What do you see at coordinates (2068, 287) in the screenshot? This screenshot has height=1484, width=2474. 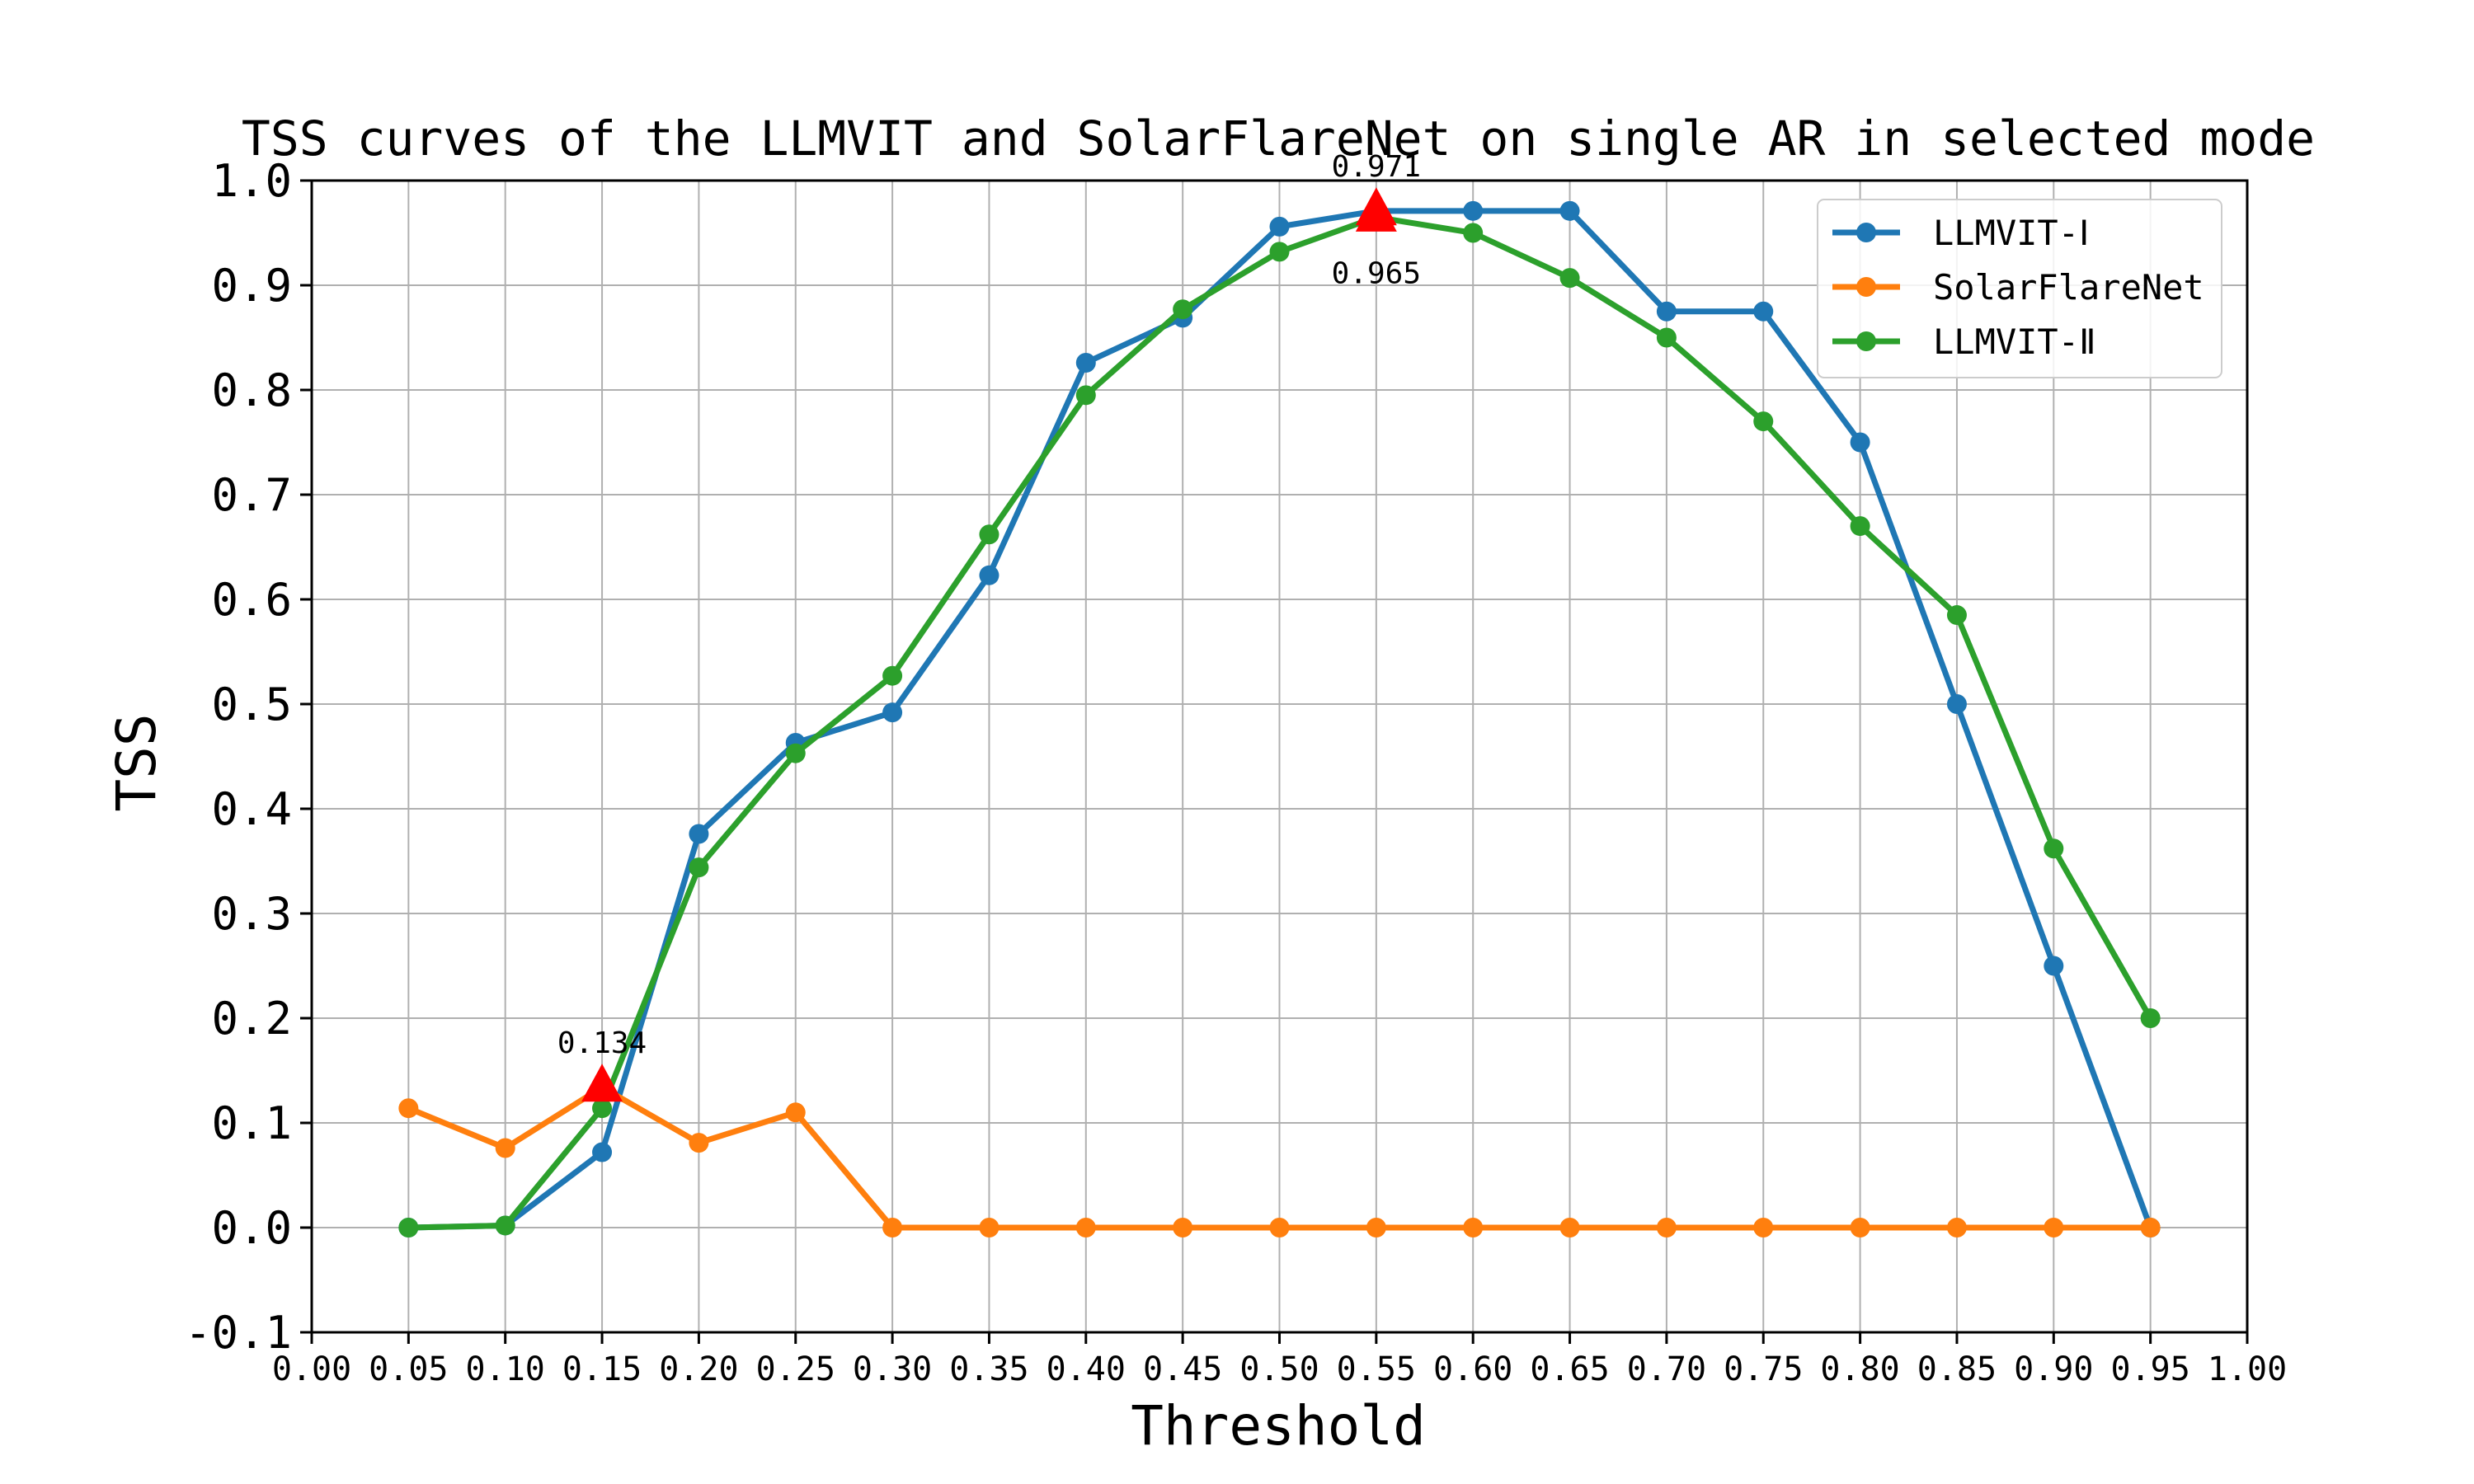 I see `legend-entry: SolarFlareNet` at bounding box center [2068, 287].